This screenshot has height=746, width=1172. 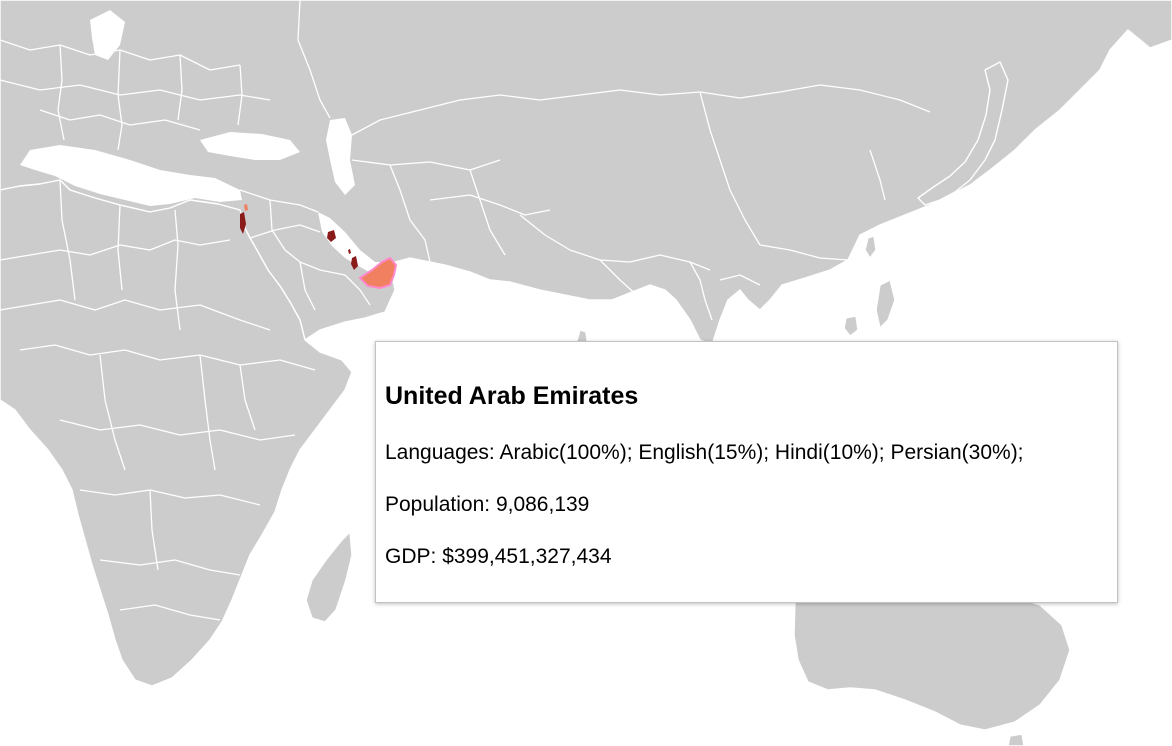 I want to click on tooltip-gdp-label: GDP:, so click(x=411, y=556).